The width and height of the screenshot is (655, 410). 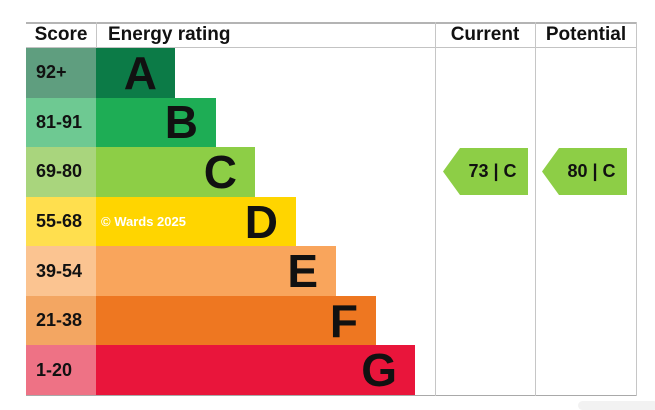 I want to click on band-row: 55-68 D, so click(x=331, y=221).